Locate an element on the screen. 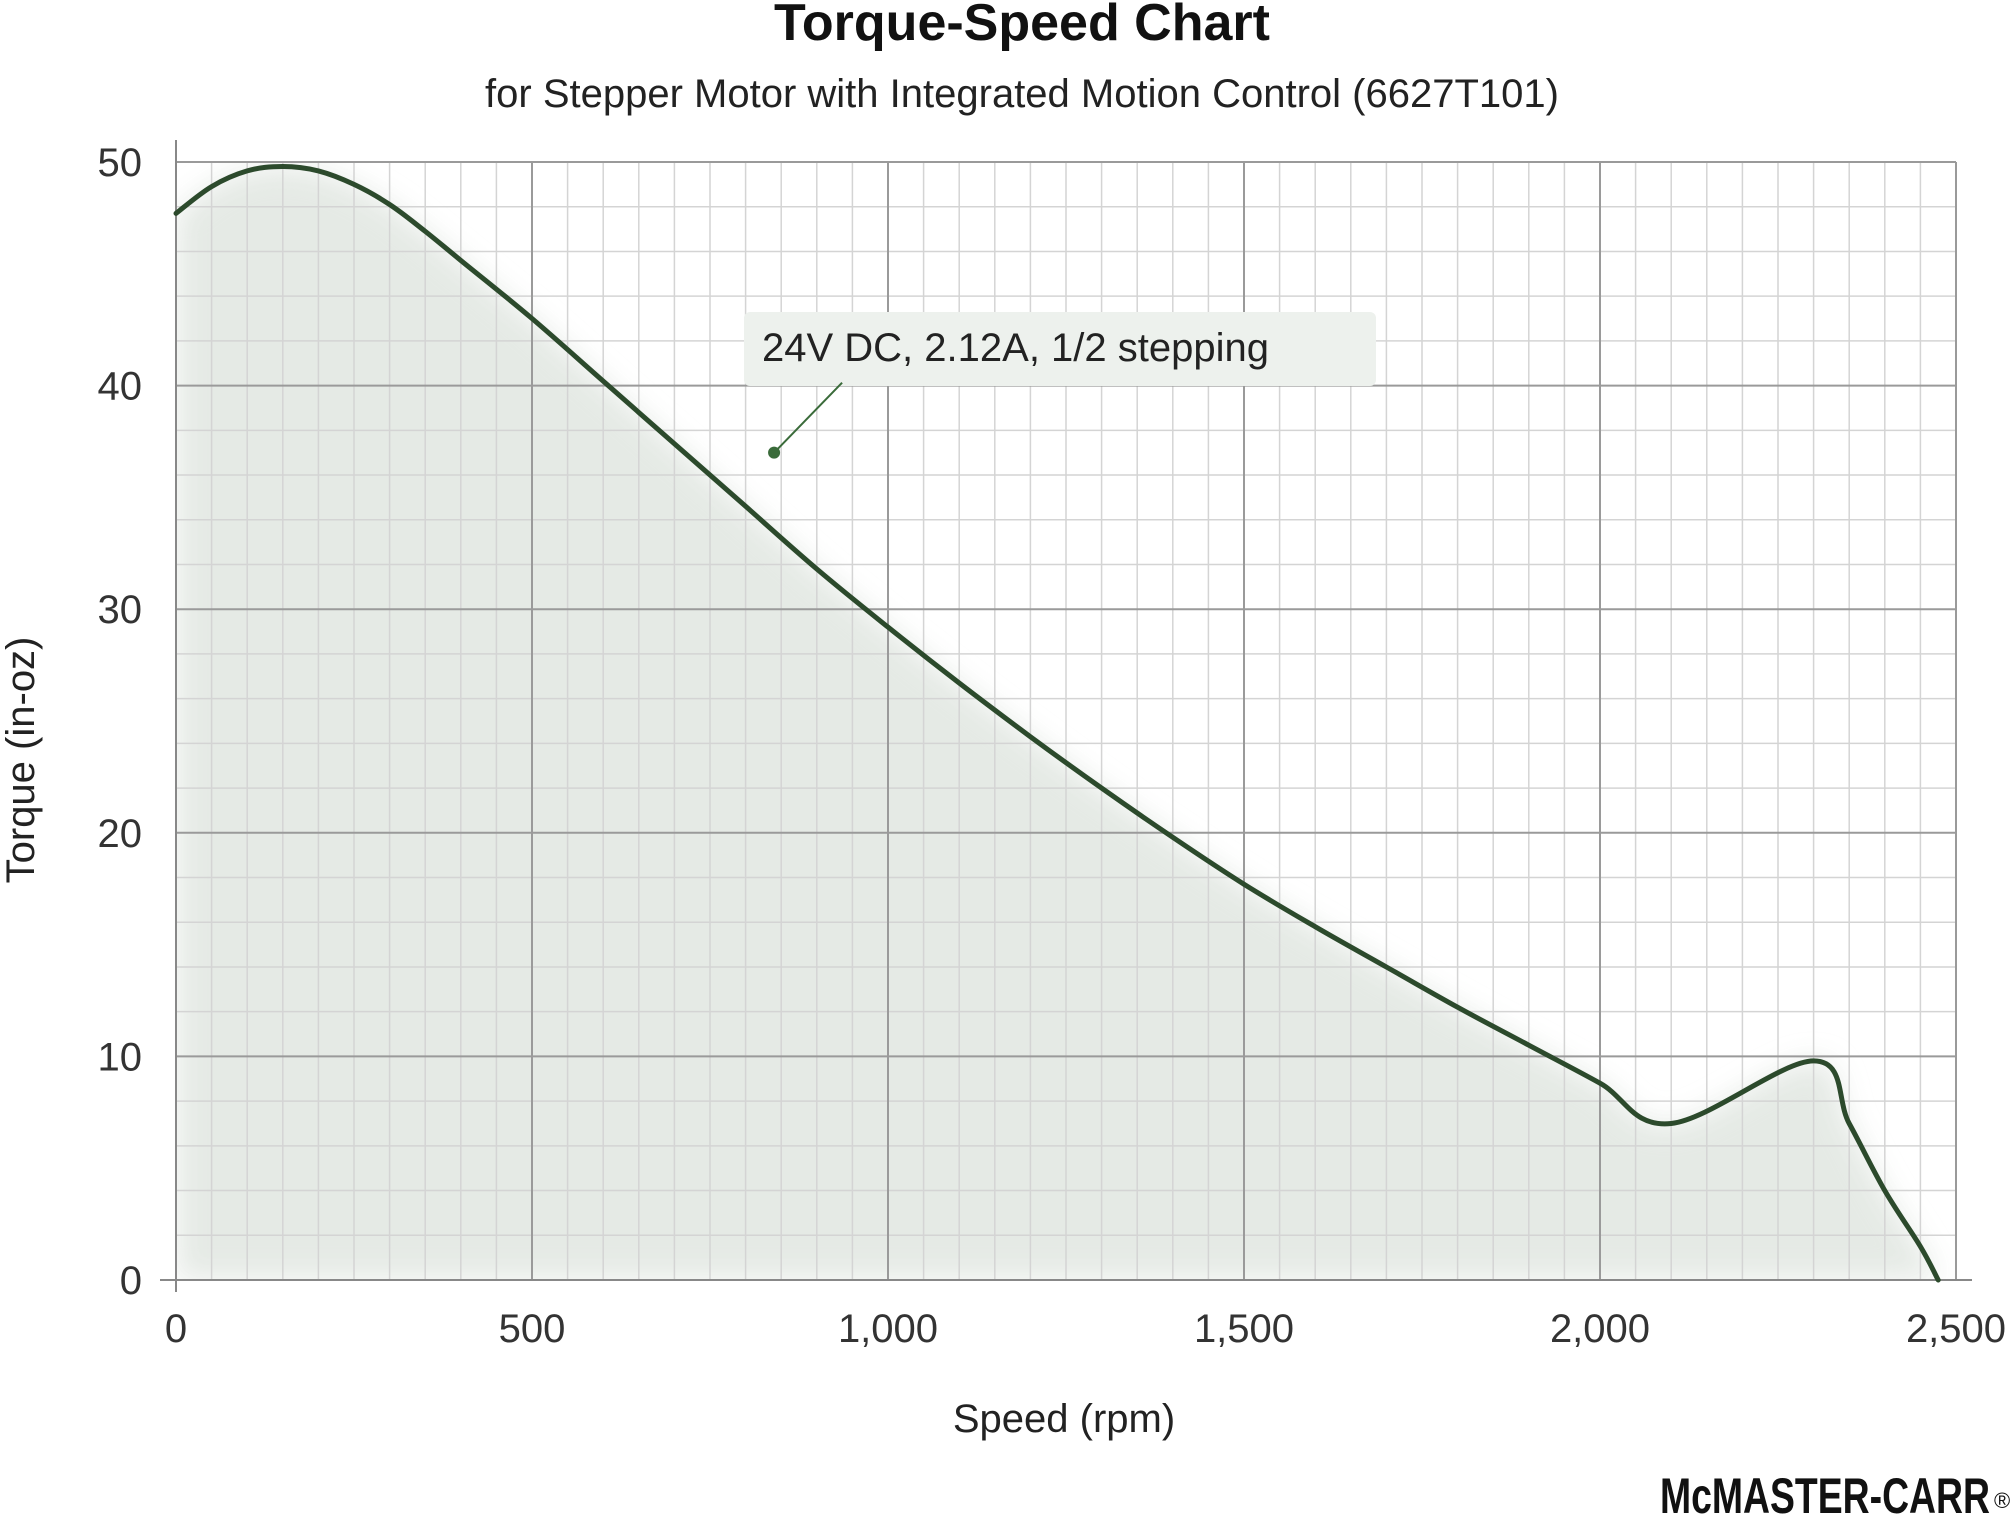  x-tick-label: 0 is located at coordinates (176, 1329).